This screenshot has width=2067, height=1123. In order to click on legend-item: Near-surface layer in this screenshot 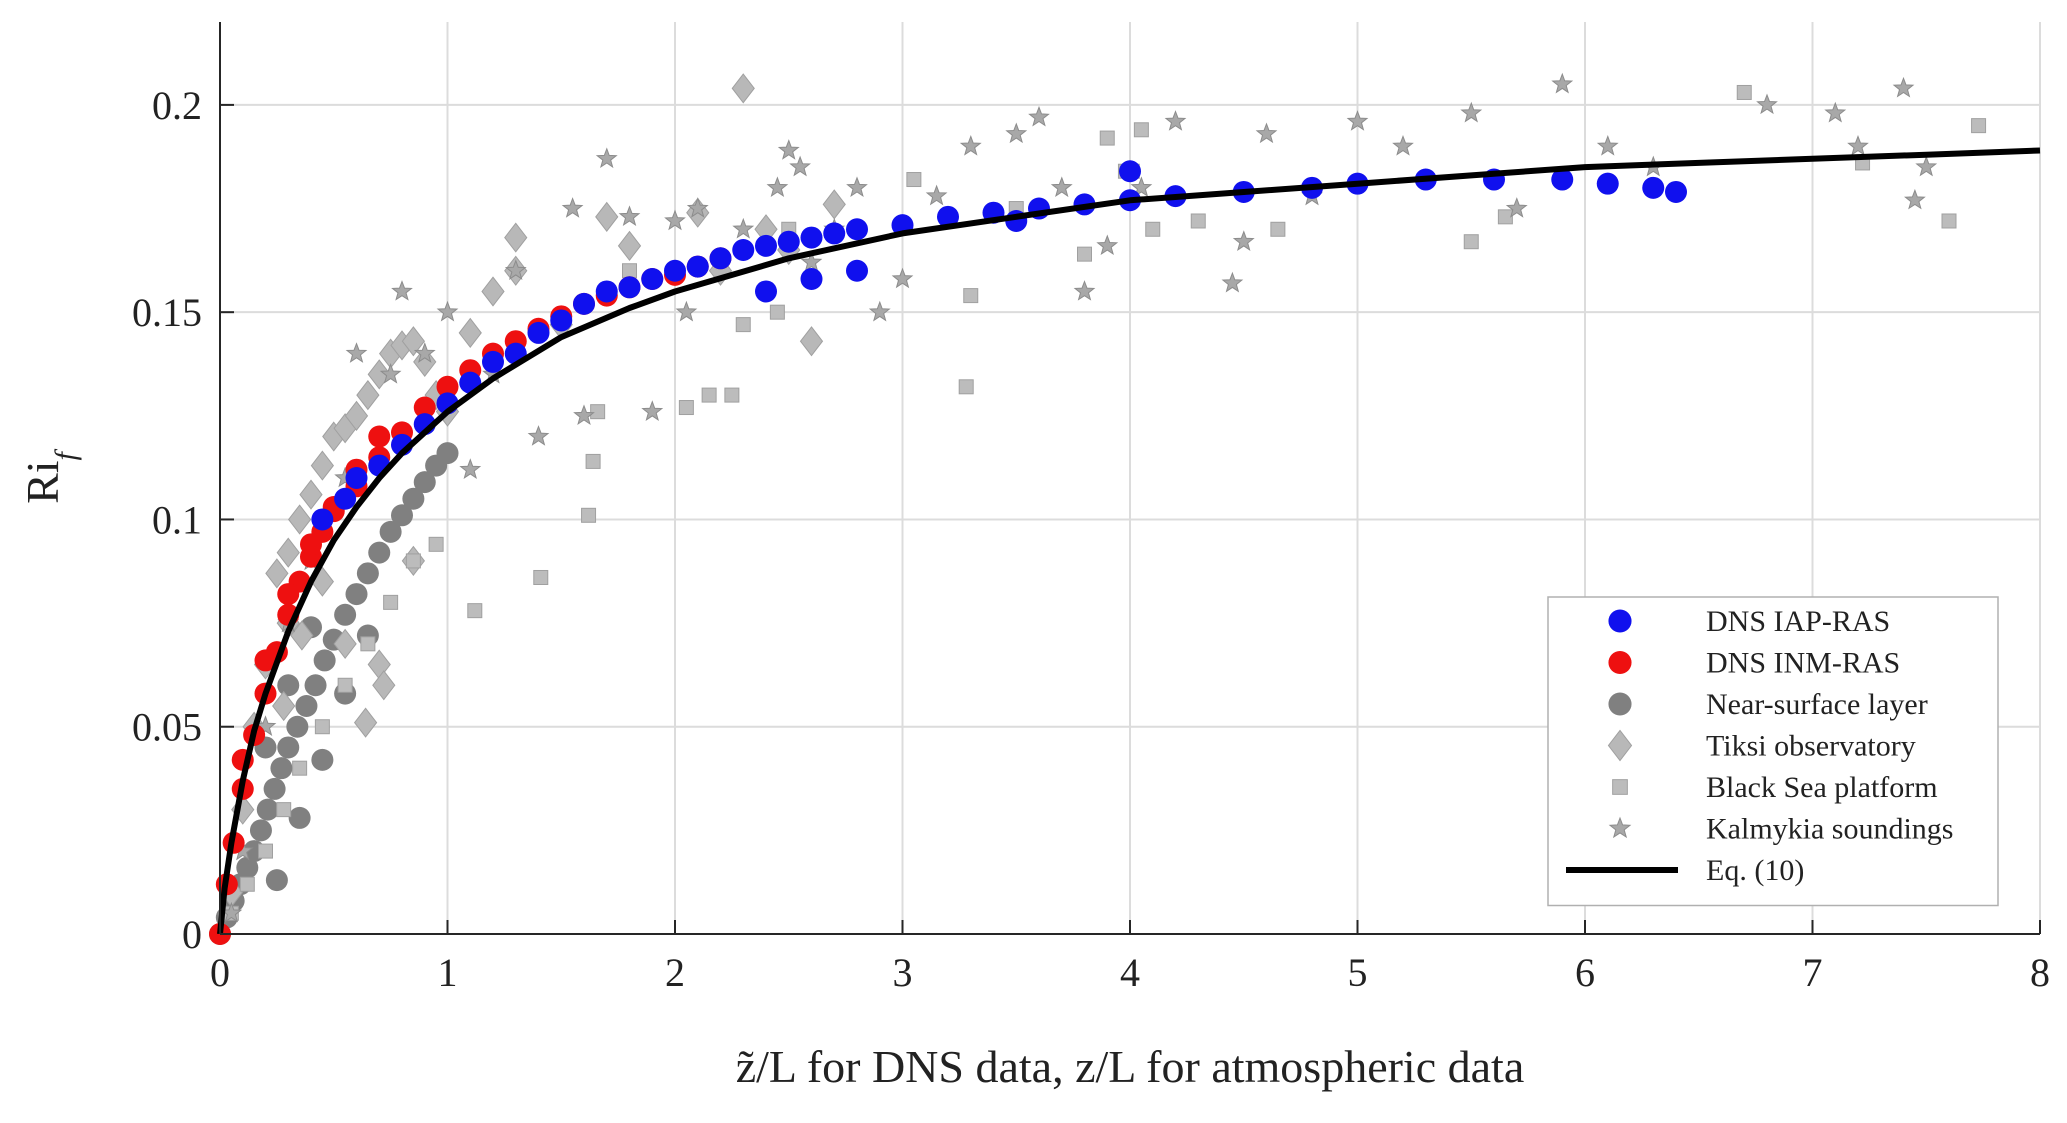, I will do `click(1768, 704)`.